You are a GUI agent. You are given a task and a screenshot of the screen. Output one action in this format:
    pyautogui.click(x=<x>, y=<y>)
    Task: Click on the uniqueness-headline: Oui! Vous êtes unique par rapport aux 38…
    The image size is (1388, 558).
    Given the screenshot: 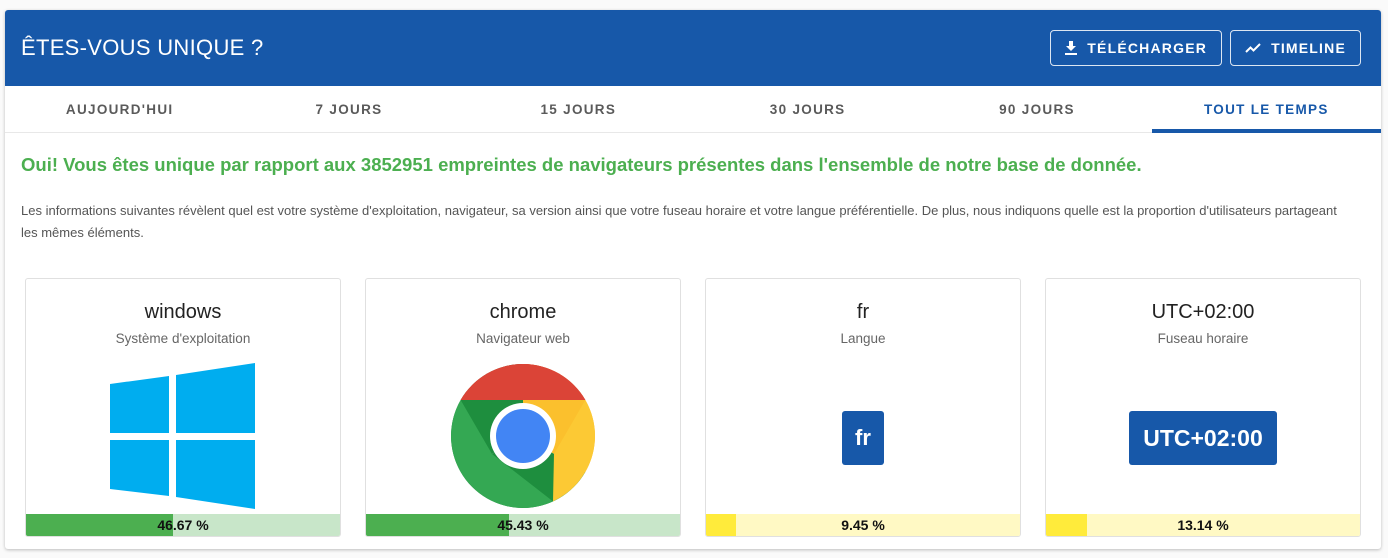 What is the action you would take?
    pyautogui.click(x=581, y=164)
    